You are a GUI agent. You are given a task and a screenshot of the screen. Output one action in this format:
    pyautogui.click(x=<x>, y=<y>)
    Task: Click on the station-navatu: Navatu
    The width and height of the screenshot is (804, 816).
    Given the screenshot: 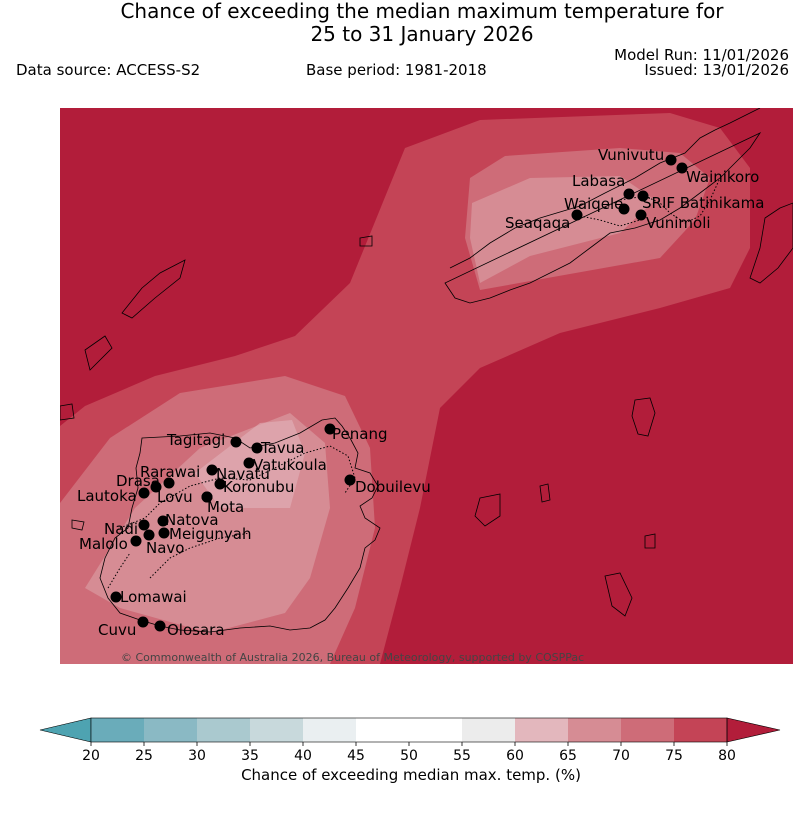 What is the action you would take?
    pyautogui.click(x=242, y=477)
    